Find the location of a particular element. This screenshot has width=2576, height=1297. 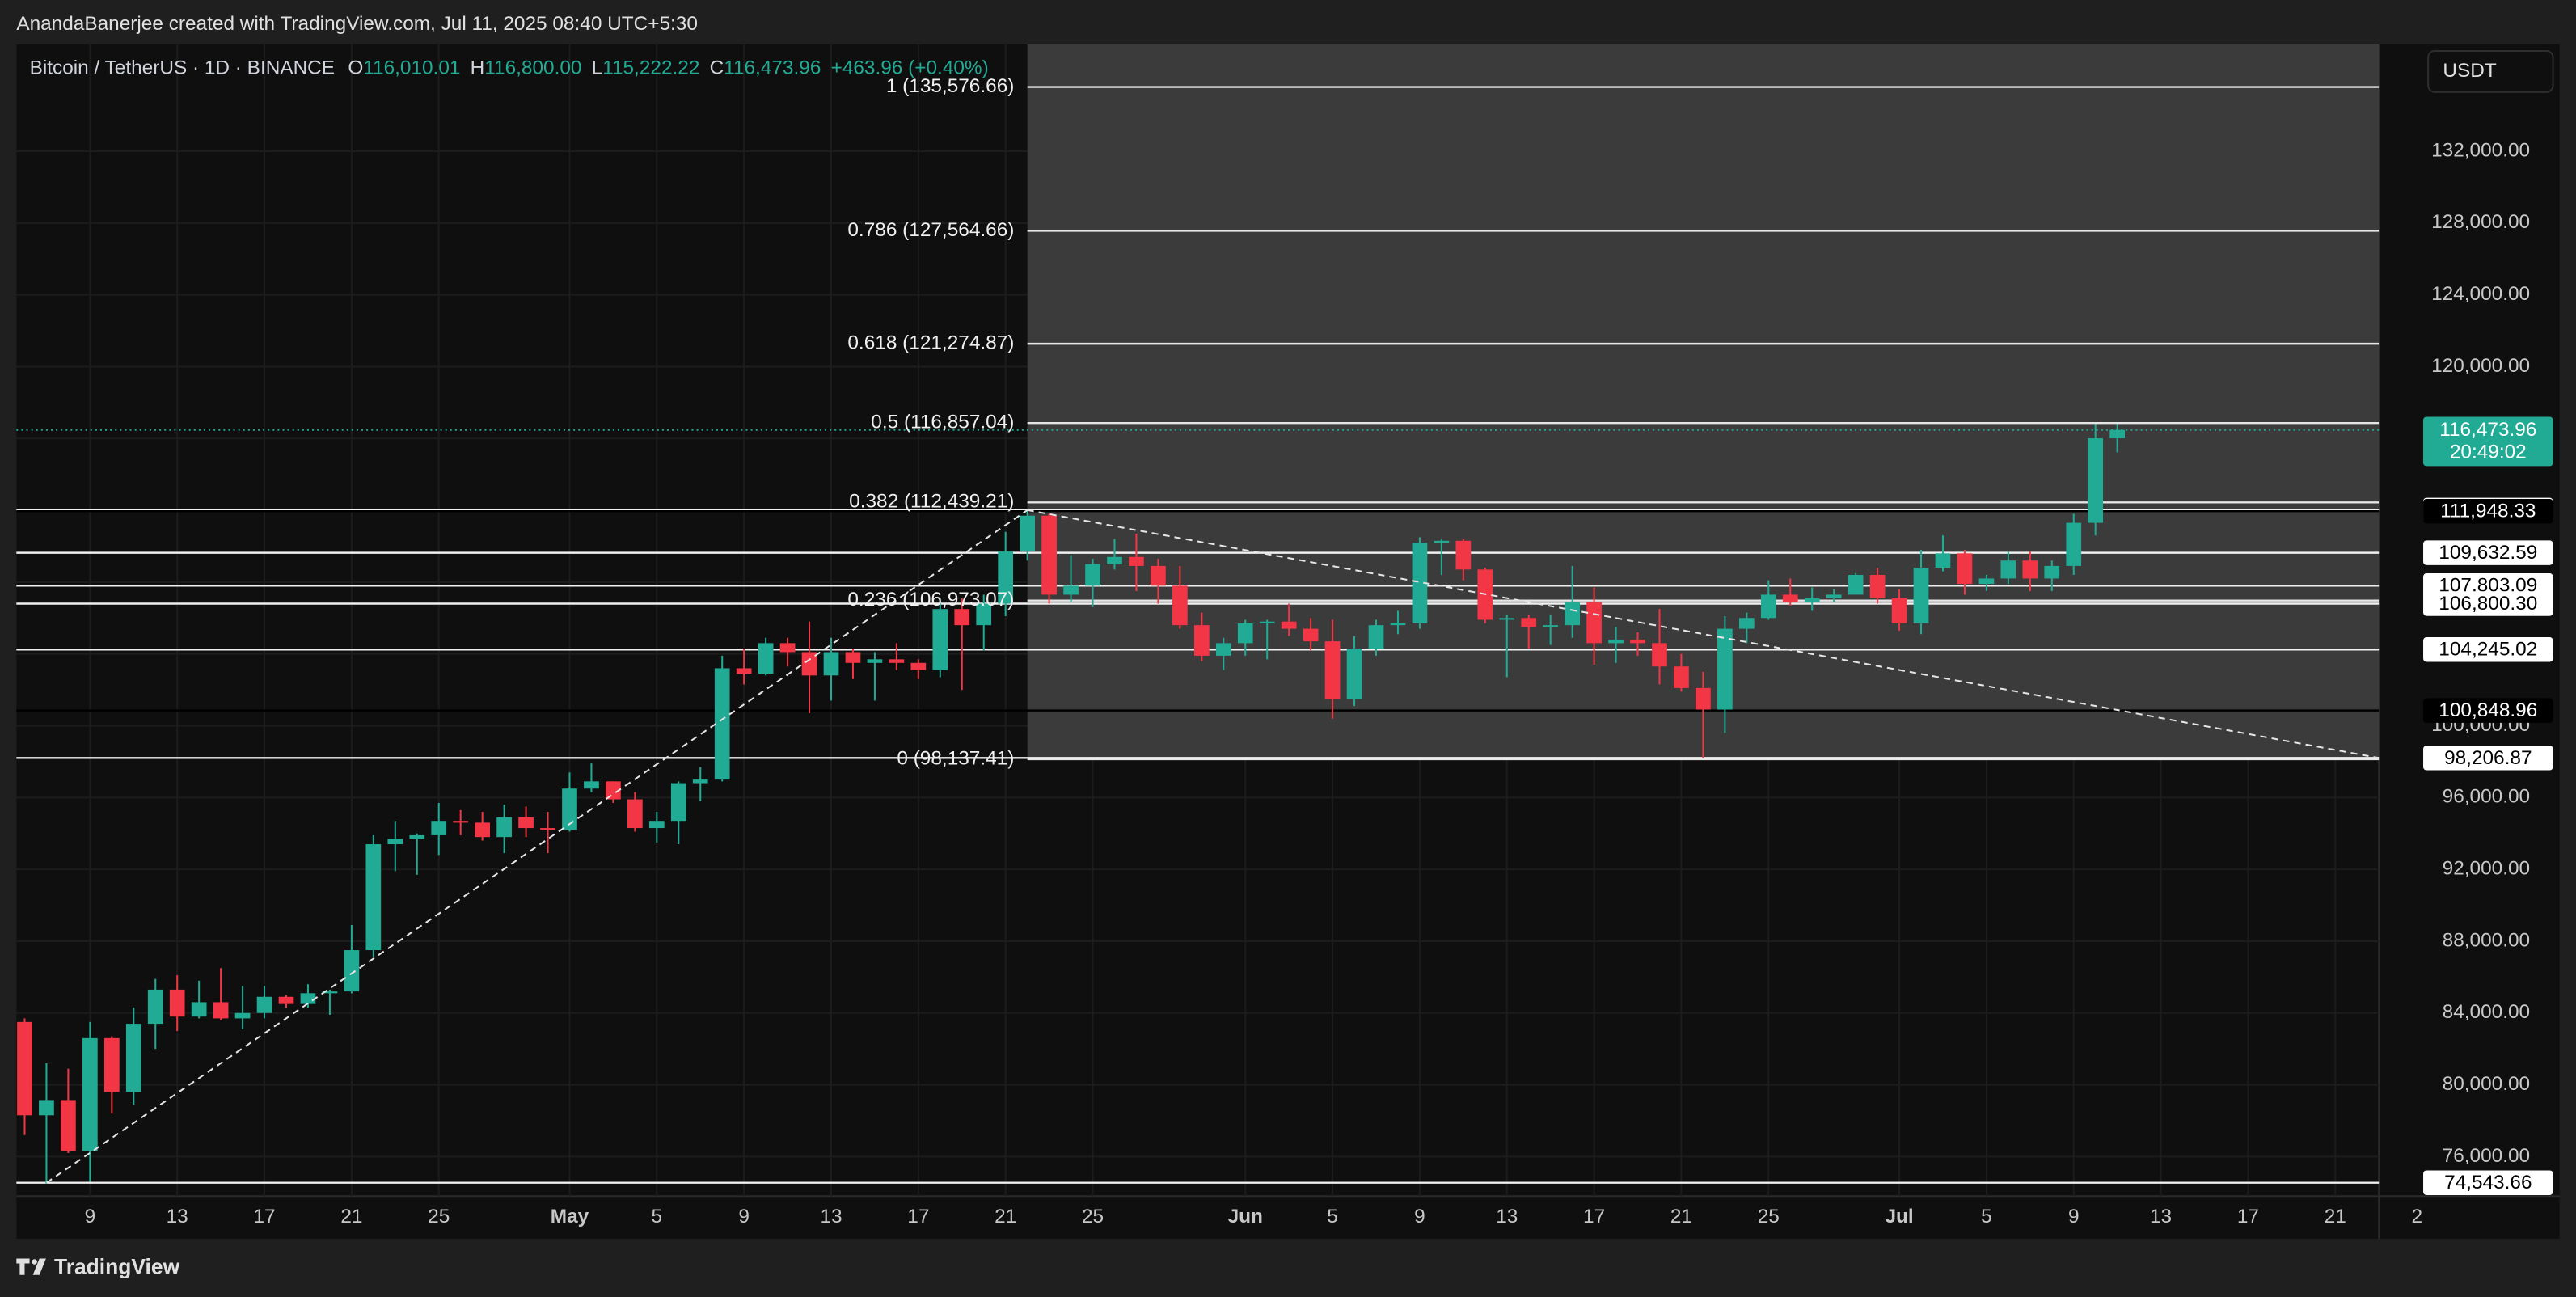

level-tag-label: 111,948.33 is located at coordinates (2488, 511).